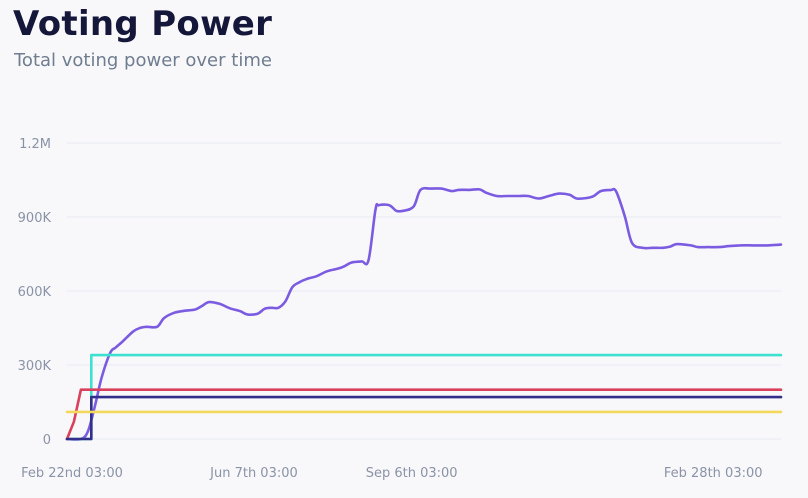 Image resolution: width=808 pixels, height=498 pixels. Describe the element at coordinates (35, 366) in the screenshot. I see `y-tick-label: 300K` at that location.